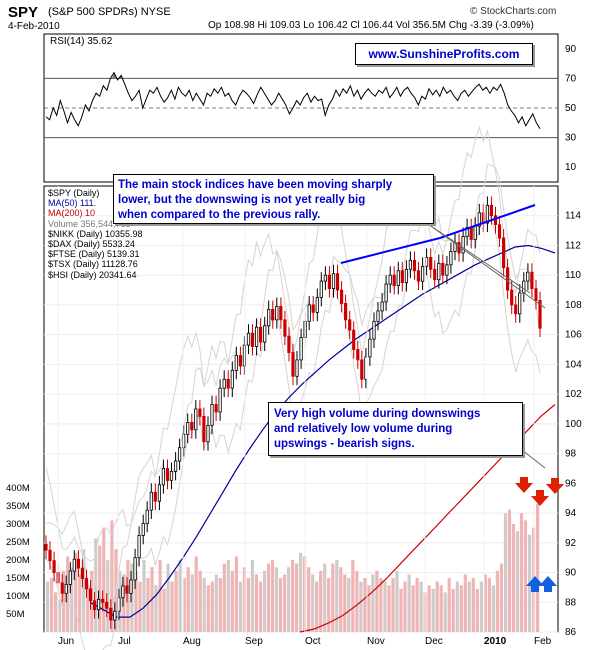 This screenshot has width=600, height=650. I want to click on price-tick-label: 98, so click(571, 454).